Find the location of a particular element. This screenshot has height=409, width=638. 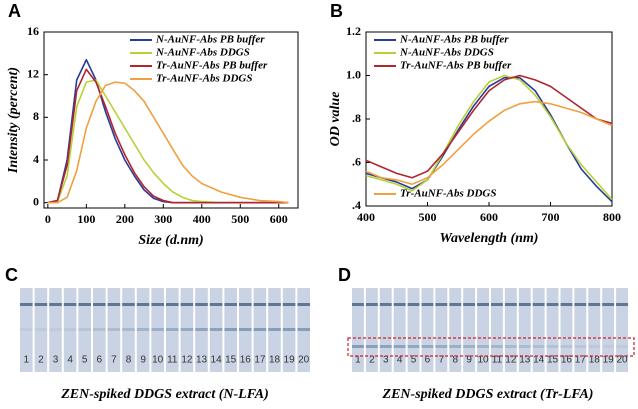

x-axis-label: Size (d.nm) is located at coordinates (170, 240).